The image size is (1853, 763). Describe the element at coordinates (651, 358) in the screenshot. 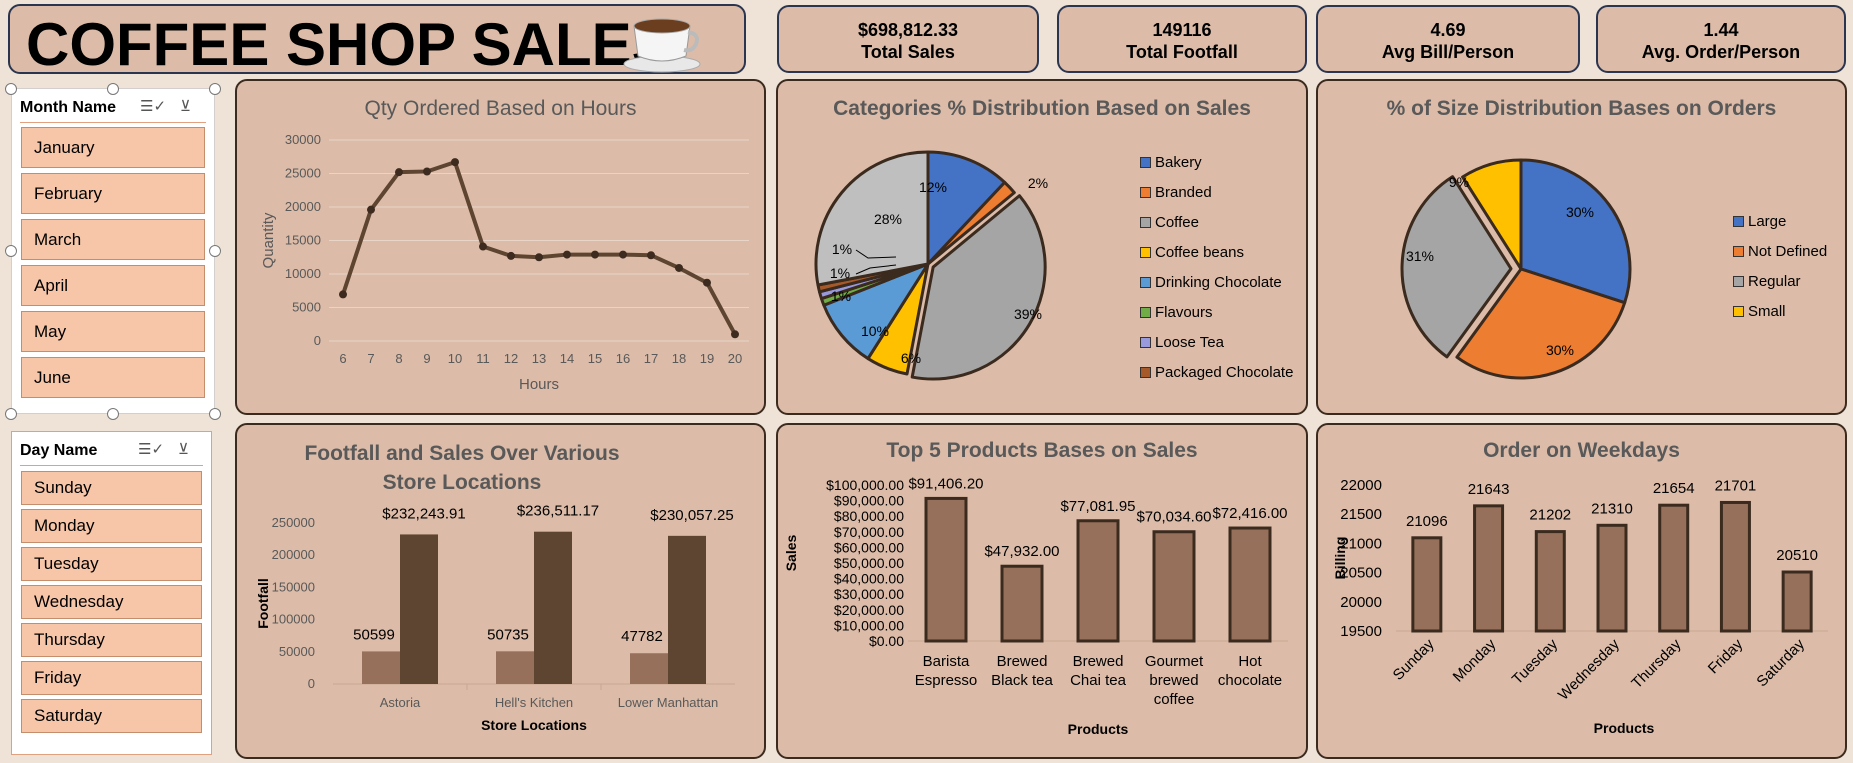

I see `x-tick-label: 17` at that location.